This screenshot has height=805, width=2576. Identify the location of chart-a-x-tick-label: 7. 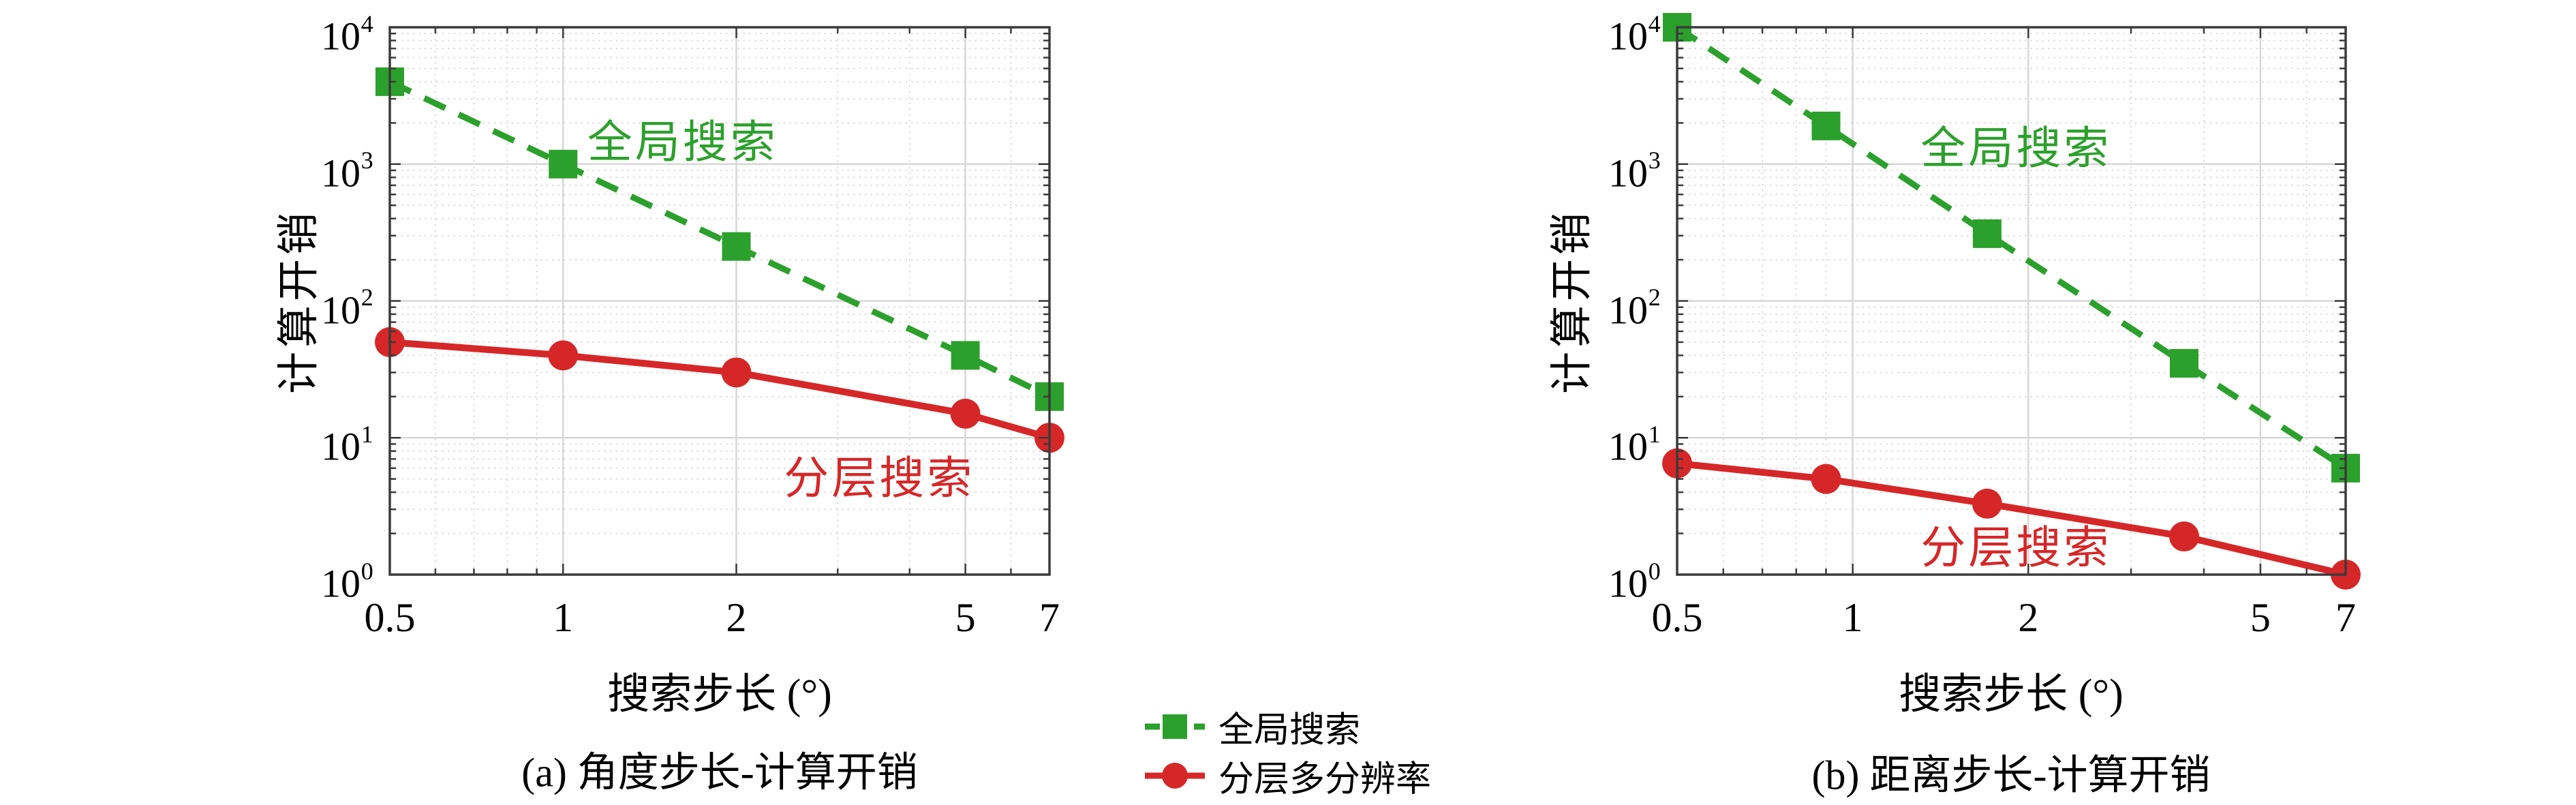
(1049, 617).